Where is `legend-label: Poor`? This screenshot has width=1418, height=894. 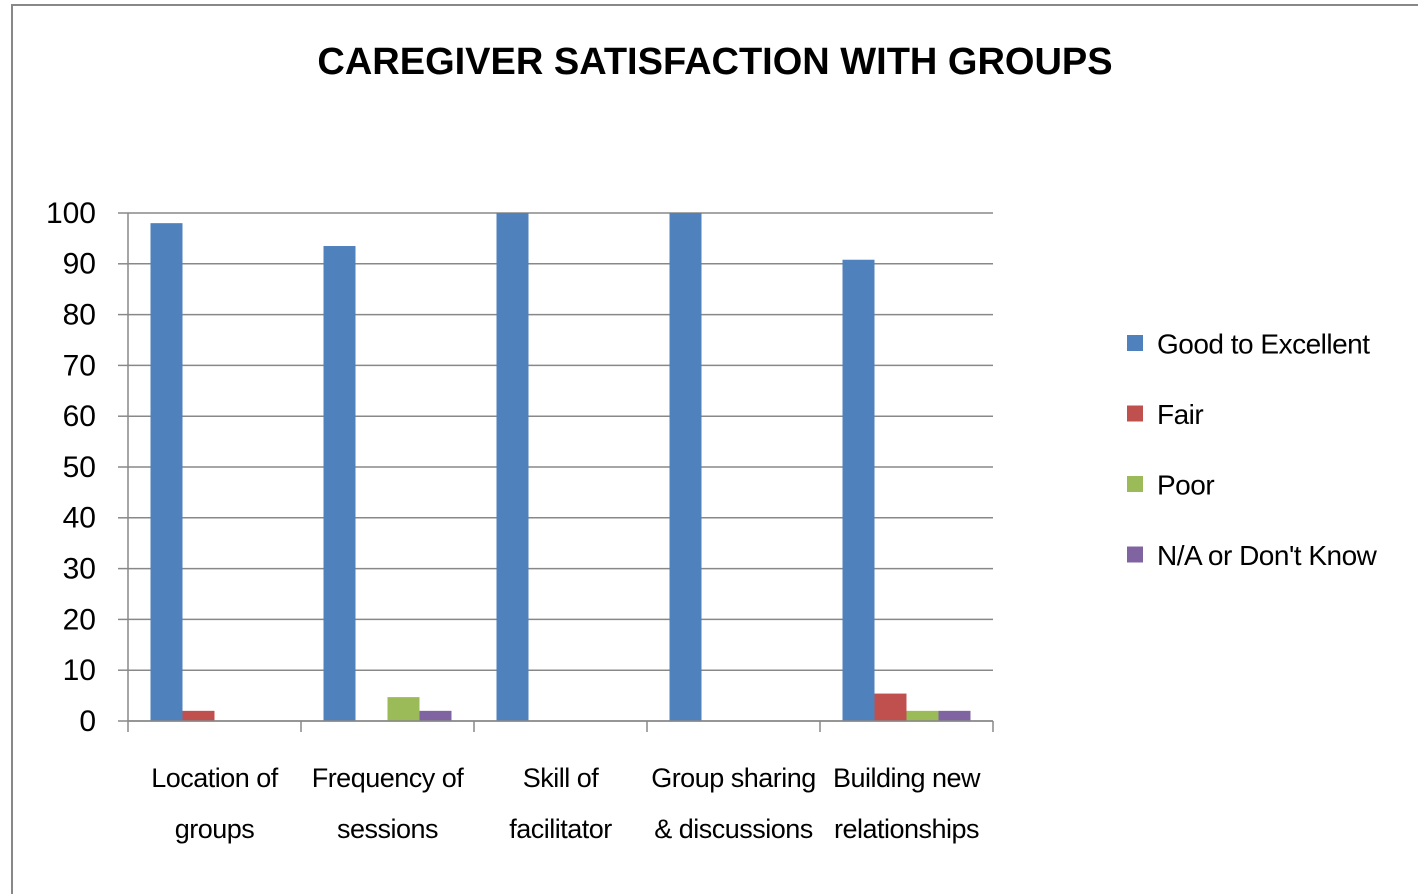 legend-label: Poor is located at coordinates (1185, 484).